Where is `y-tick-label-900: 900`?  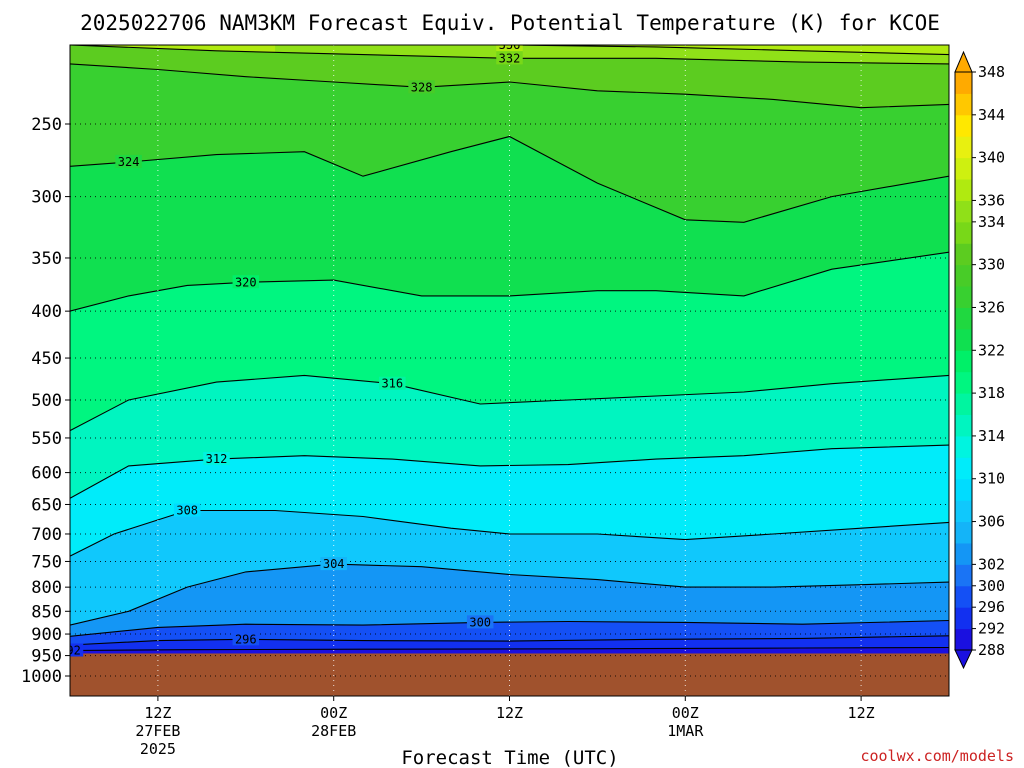 y-tick-label-900: 900 is located at coordinates (46, 635).